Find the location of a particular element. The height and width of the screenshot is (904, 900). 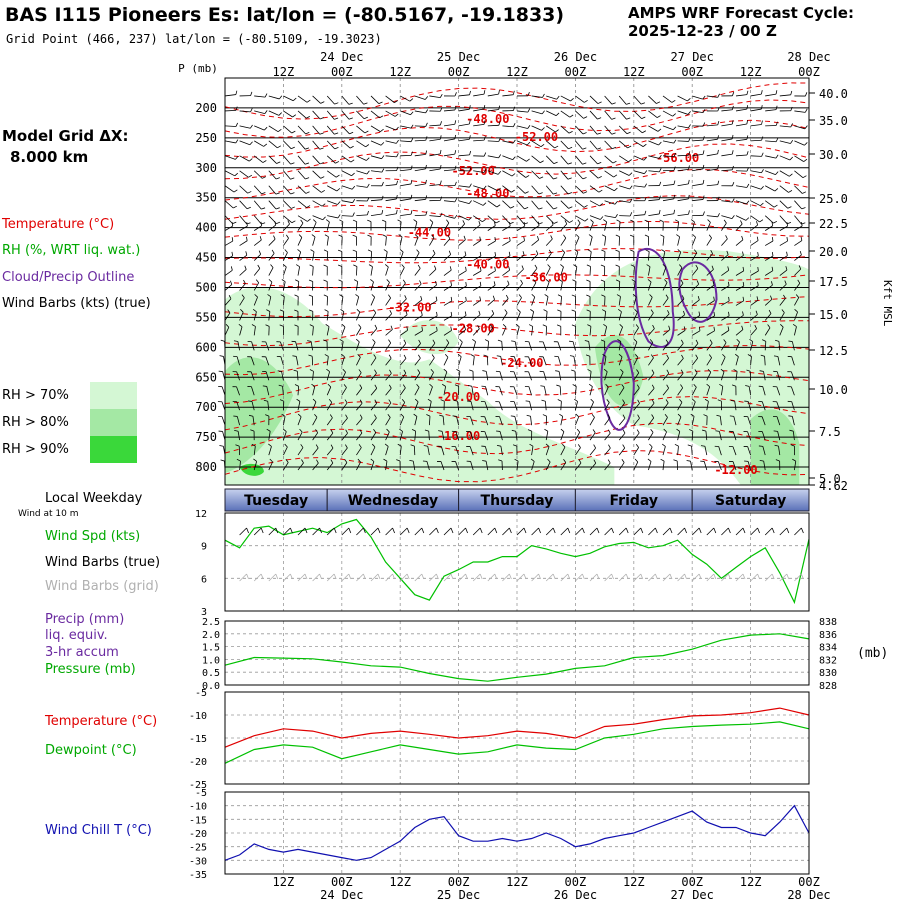

temperature-ytick-2: -15 is located at coordinates (198, 739).